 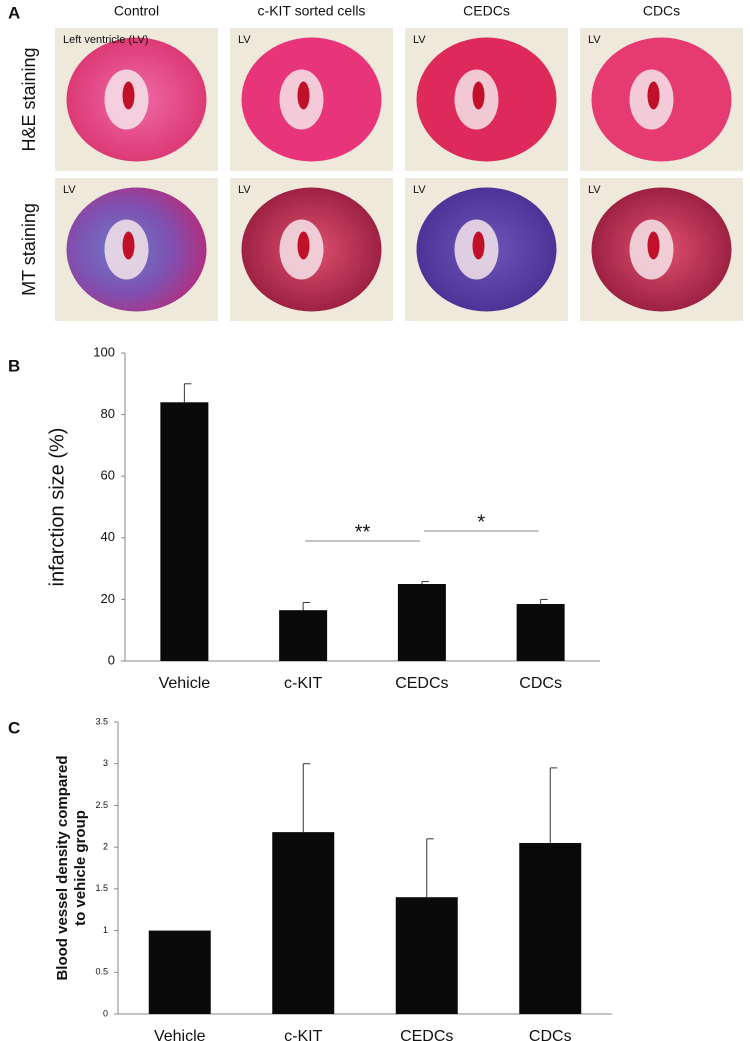 I want to click on column-header: c-KIT sorted cells, so click(x=312, y=11).